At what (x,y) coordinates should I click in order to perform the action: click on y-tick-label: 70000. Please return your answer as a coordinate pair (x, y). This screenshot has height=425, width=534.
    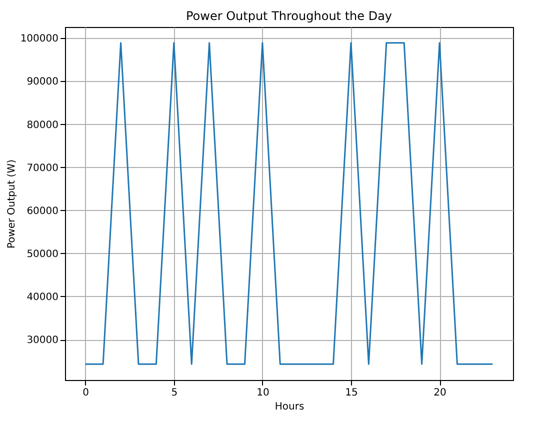
    Looking at the image, I should click on (42, 168).